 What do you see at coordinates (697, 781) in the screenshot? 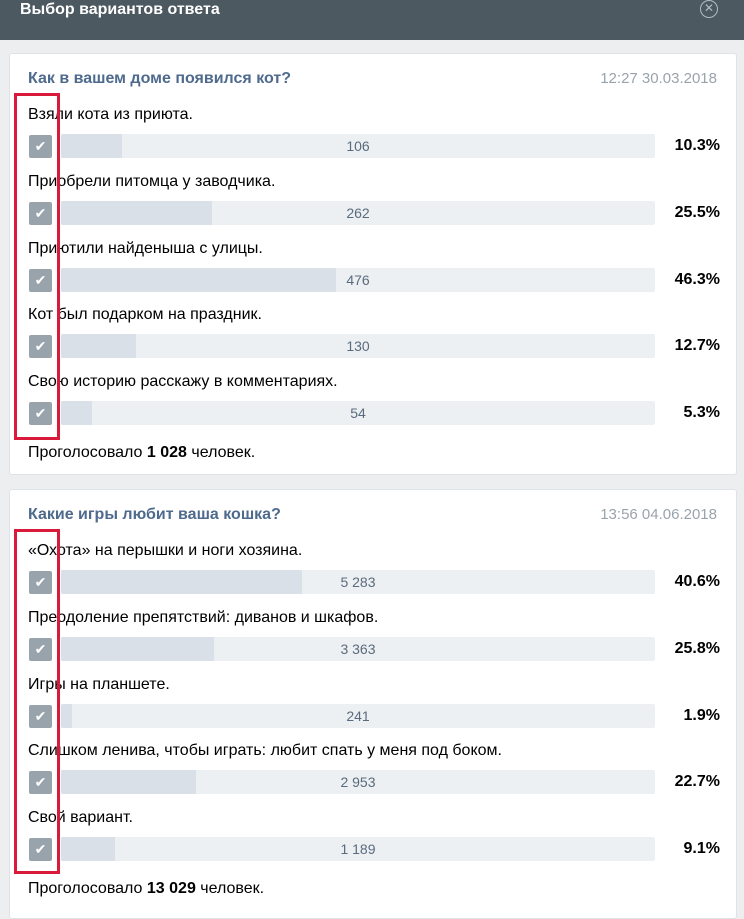
I see `vote-percent: 22.7%` at bounding box center [697, 781].